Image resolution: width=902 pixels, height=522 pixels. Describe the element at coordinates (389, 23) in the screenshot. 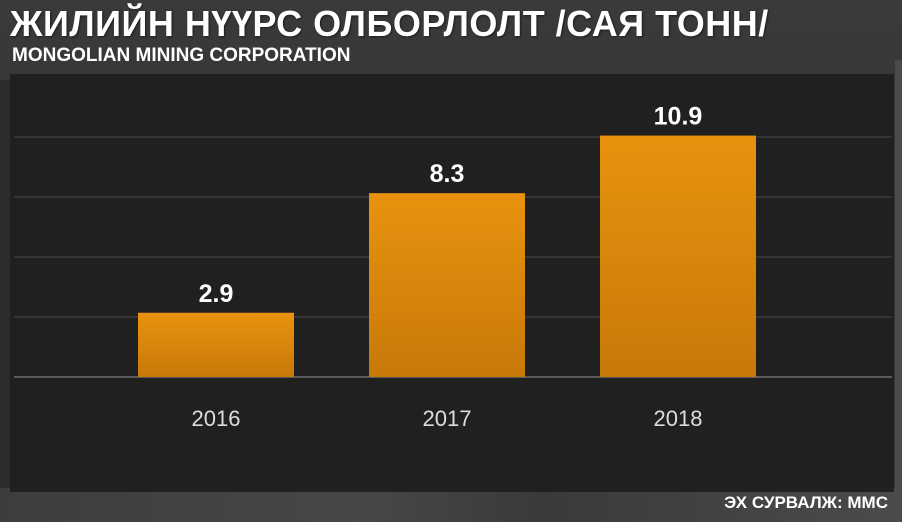

I see `chart-title: ЖИЛИЙН НҮҮРС ОЛБОРЛОЛТ /САЯ ТОНН/` at that location.